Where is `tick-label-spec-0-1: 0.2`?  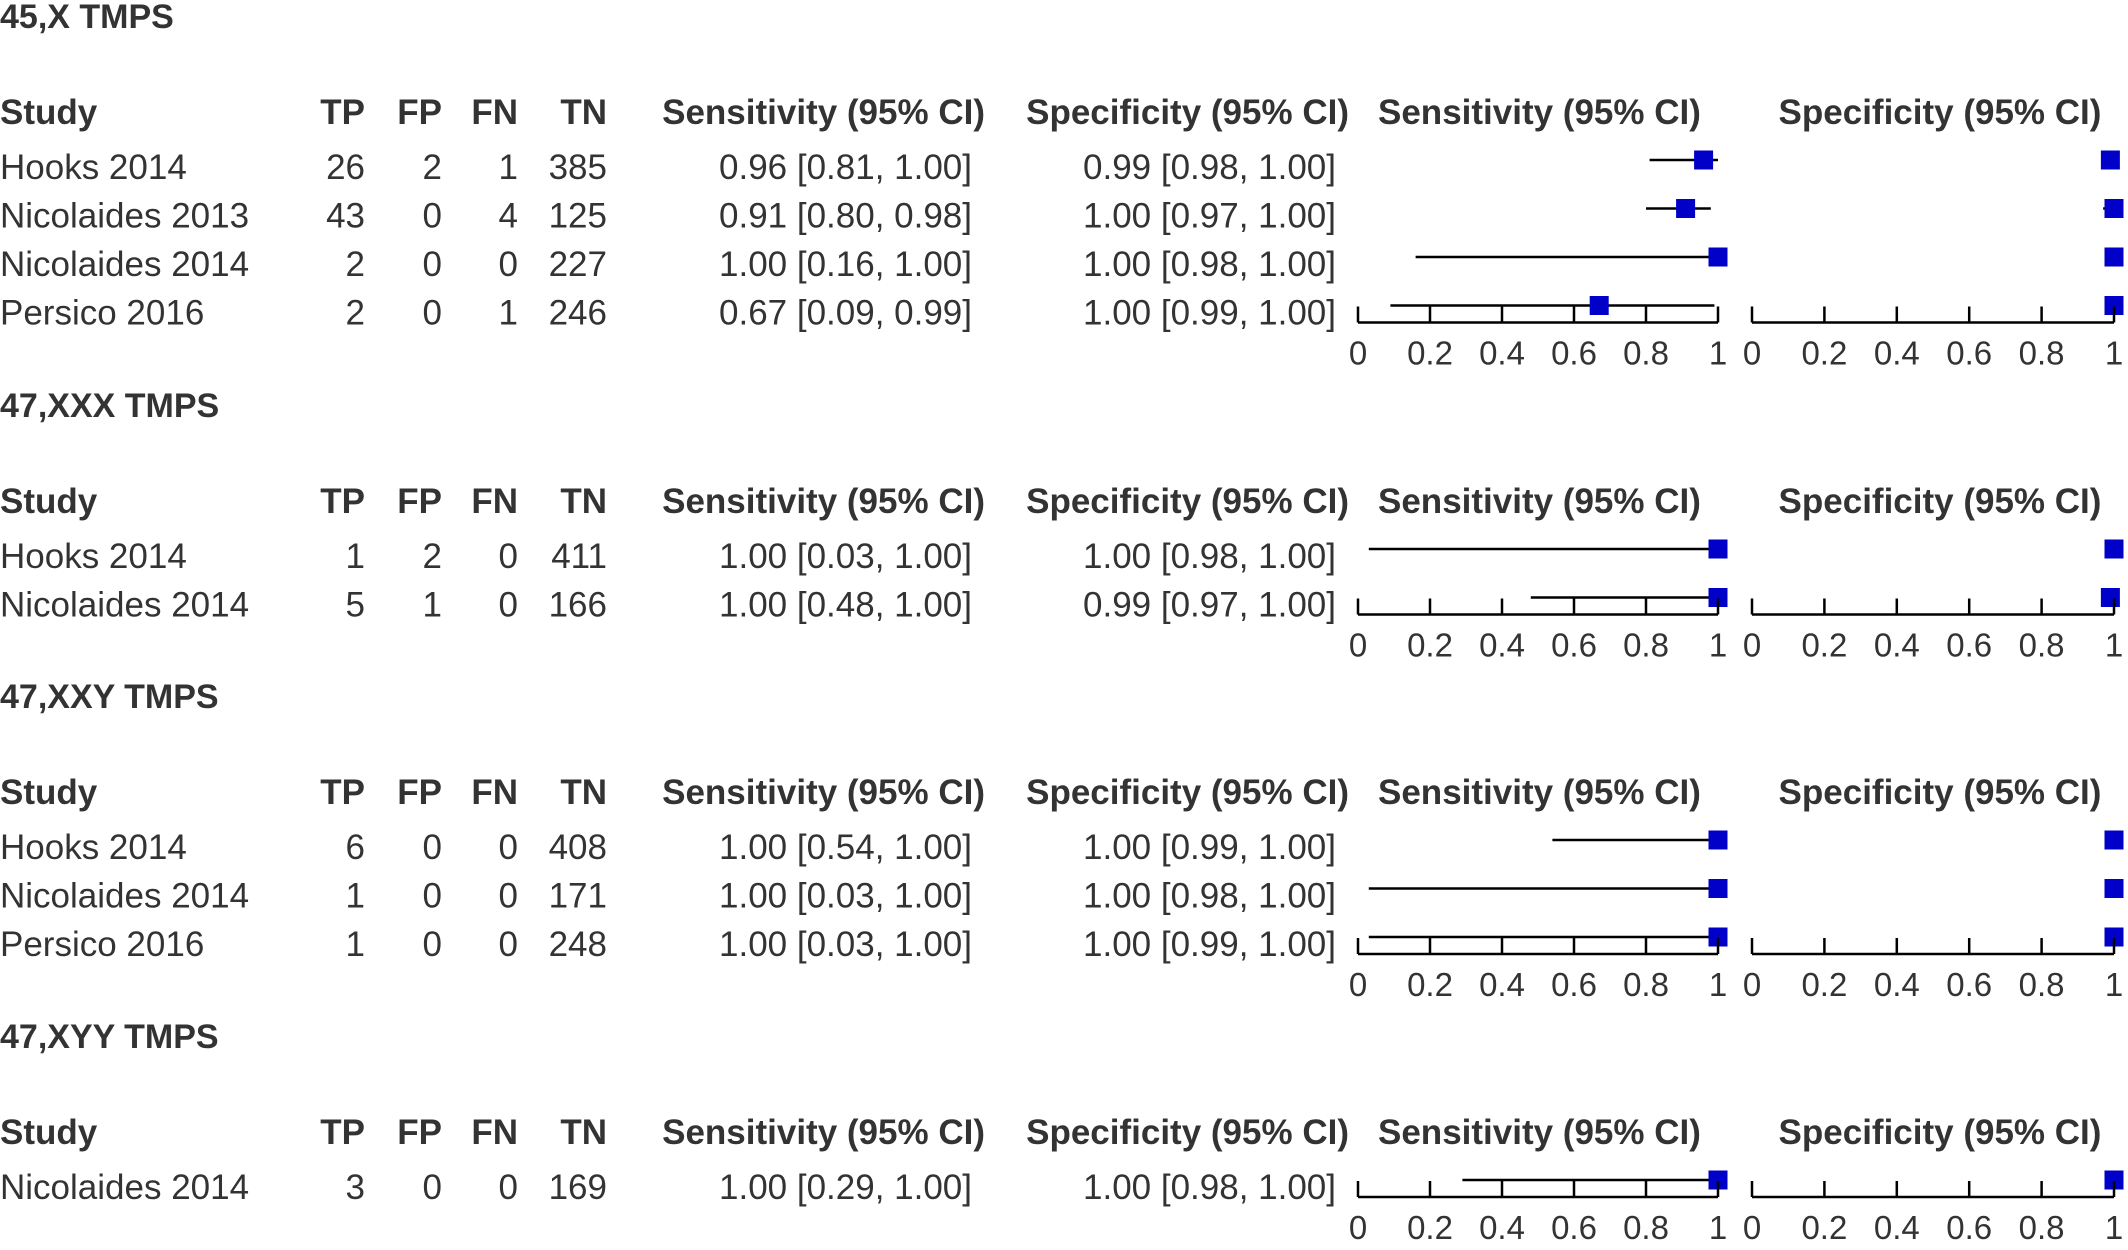 tick-label-spec-0-1: 0.2 is located at coordinates (1824, 353).